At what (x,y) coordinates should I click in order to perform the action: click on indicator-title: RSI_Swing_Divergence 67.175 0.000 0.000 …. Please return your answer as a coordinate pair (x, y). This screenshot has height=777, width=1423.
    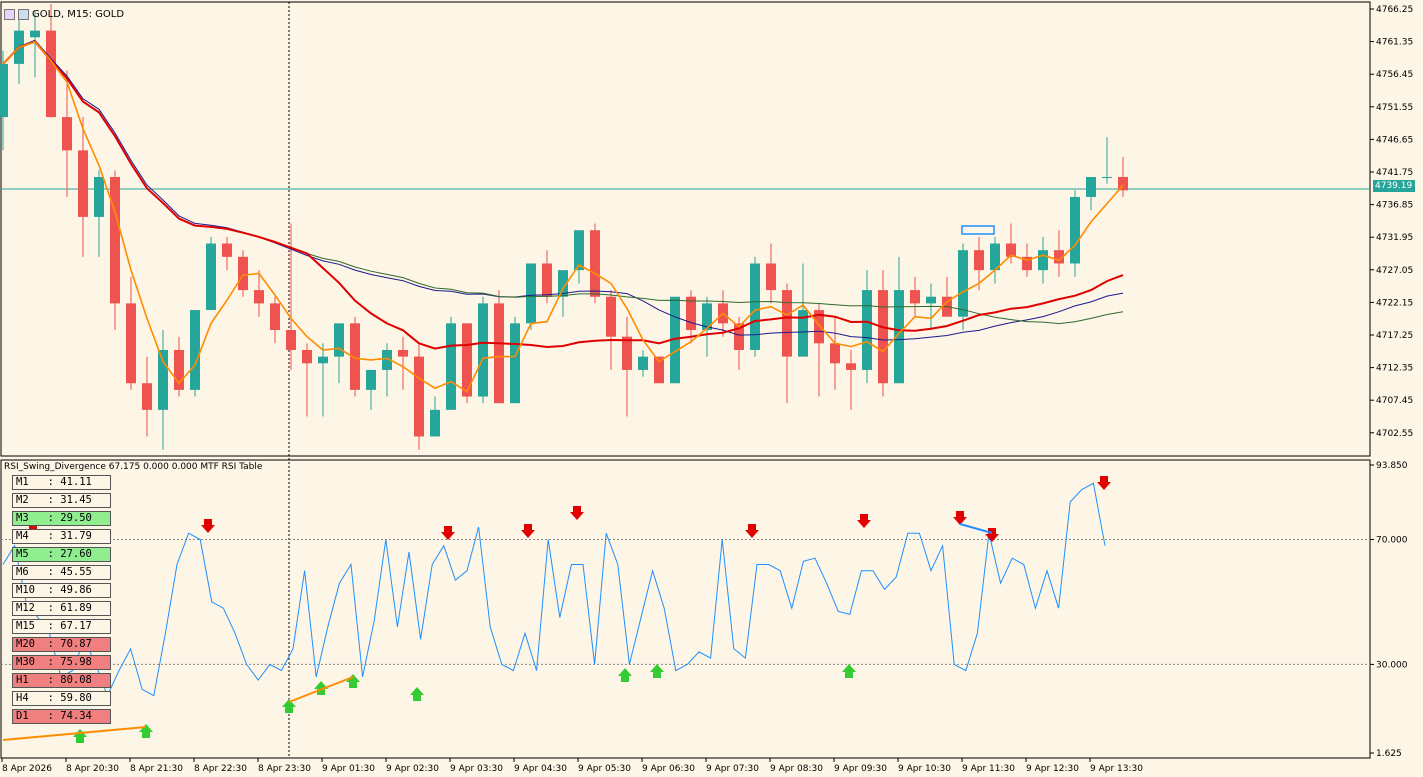
    Looking at the image, I should click on (133, 467).